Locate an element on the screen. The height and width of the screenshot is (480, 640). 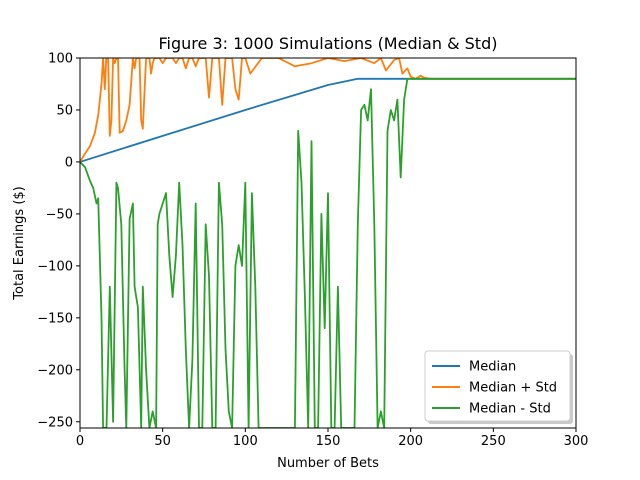
y-tick-label: −150 is located at coordinates (55, 318).